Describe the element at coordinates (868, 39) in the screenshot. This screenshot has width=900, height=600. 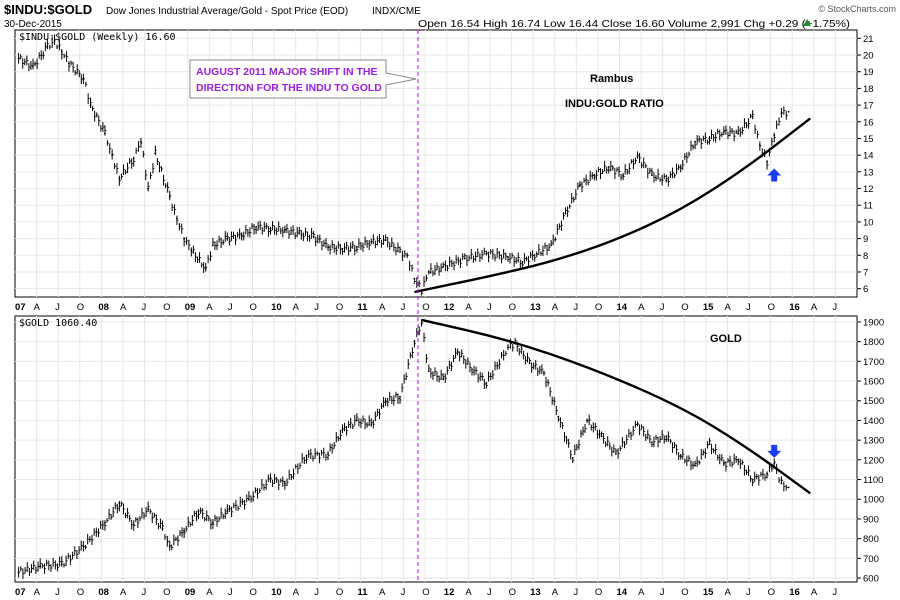
I see `y-tick-label: 21` at that location.